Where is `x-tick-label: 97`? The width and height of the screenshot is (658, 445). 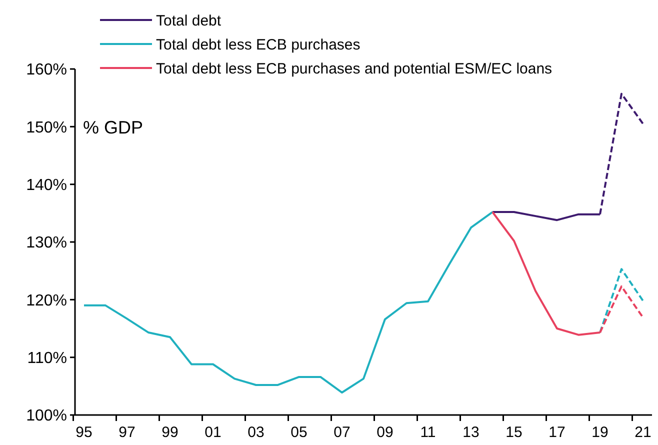 x-tick-label: 97 is located at coordinates (127, 432).